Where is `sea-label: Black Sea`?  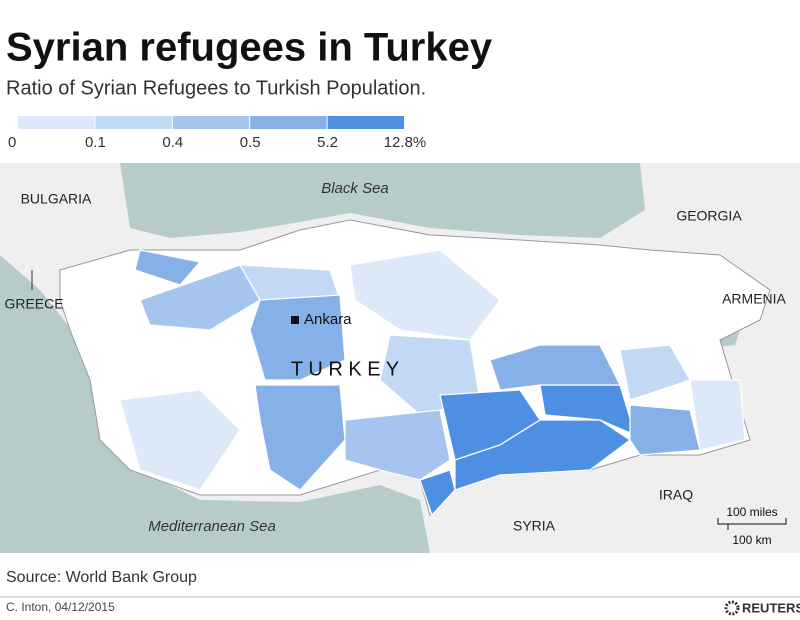 sea-label: Black Sea is located at coordinates (355, 188).